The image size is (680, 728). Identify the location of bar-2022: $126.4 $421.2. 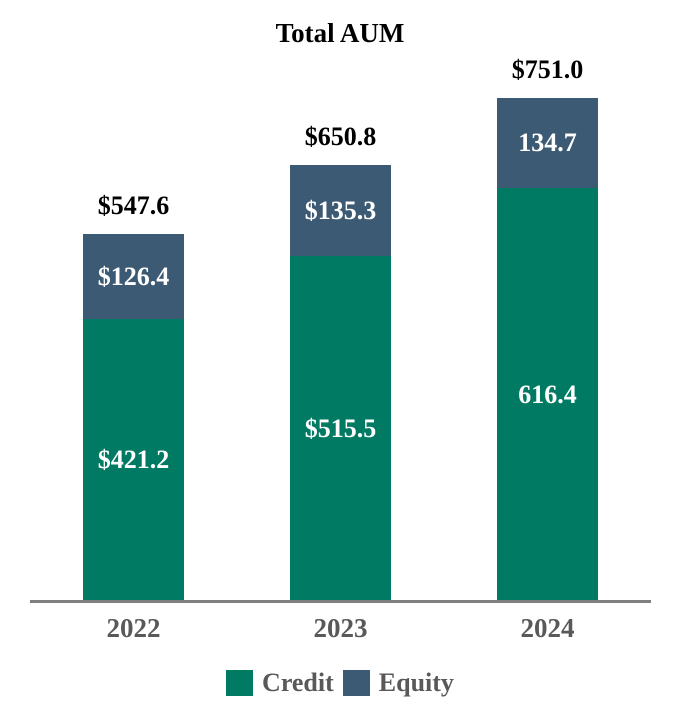
(133, 417).